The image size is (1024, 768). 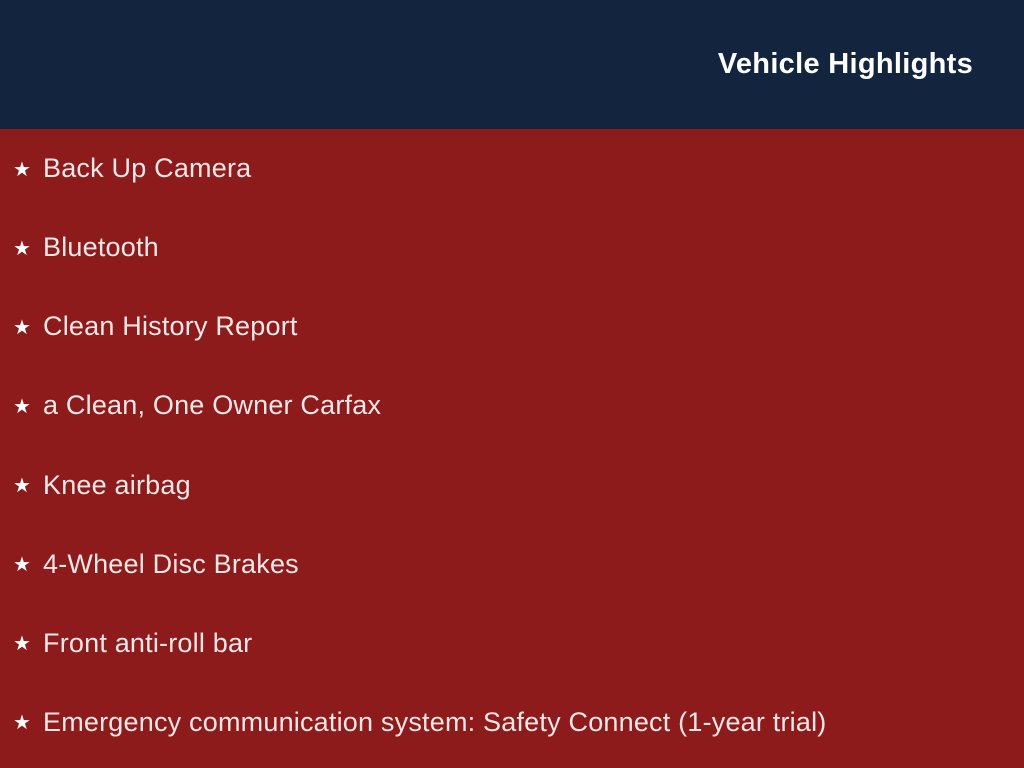 I want to click on list-item: ★ Back Up Camera, so click(x=508, y=168).